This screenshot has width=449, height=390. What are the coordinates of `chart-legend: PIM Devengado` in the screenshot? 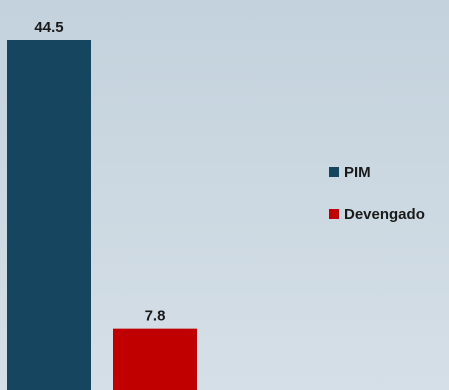 It's located at (388, 203).